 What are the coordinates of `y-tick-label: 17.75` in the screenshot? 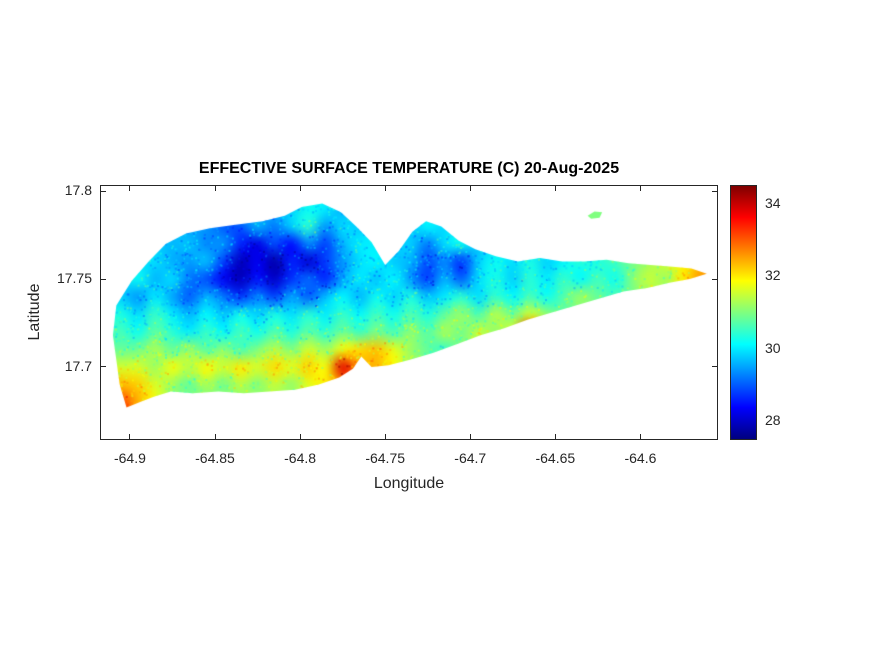 It's located at (74, 278).